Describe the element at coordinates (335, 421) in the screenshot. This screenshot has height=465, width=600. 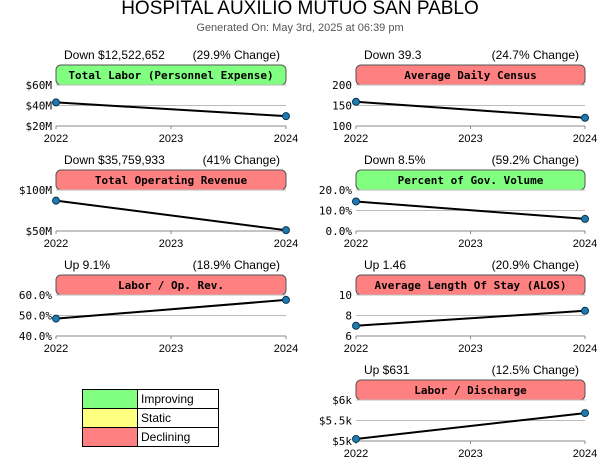
I see `y-tick-label: $5.5k` at that location.